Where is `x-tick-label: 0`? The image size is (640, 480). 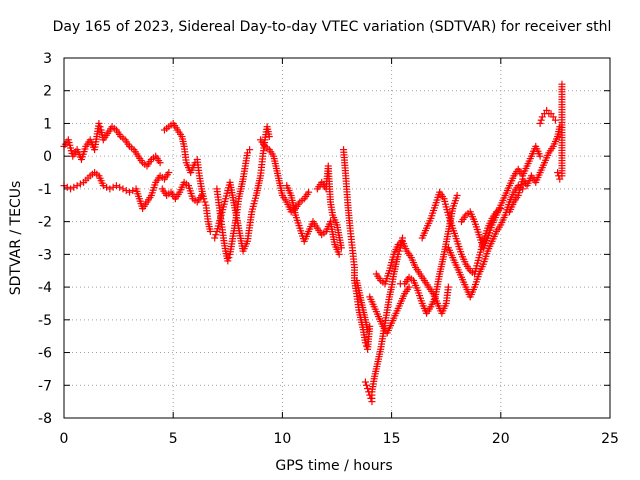
x-tick-label: 0 is located at coordinates (64, 439).